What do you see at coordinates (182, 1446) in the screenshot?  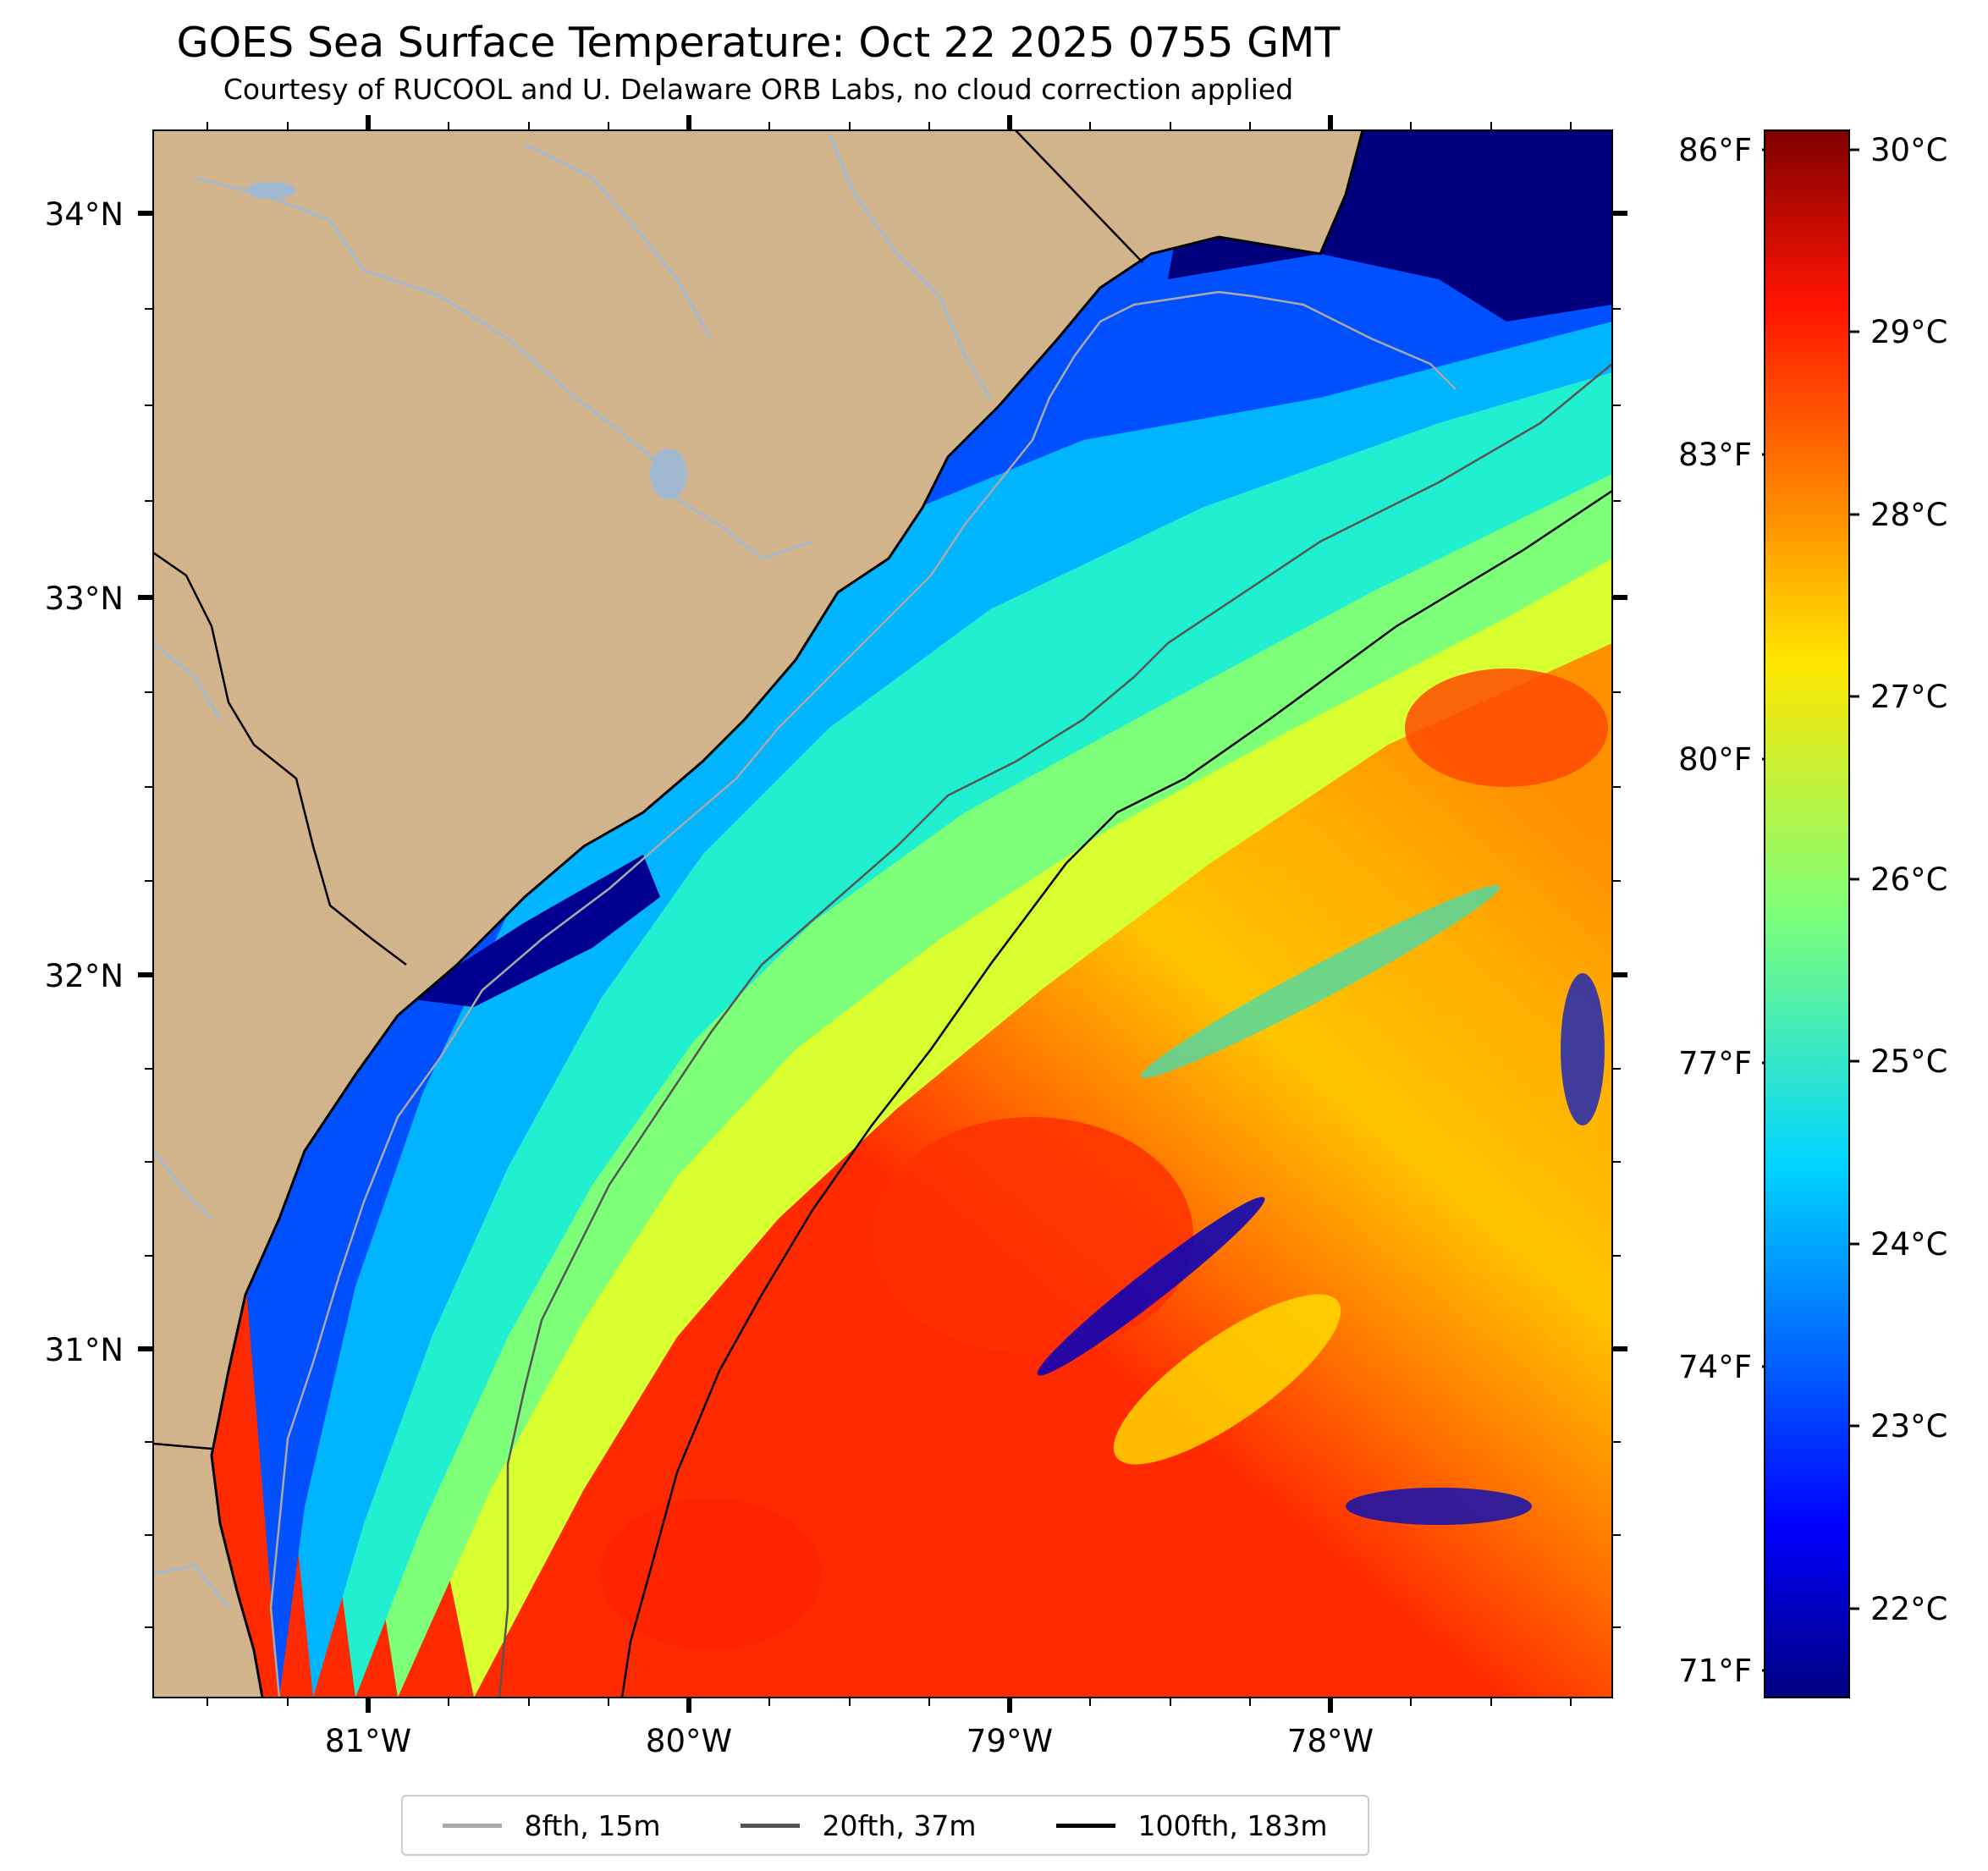 I see `state-border-ga-fl` at bounding box center [182, 1446].